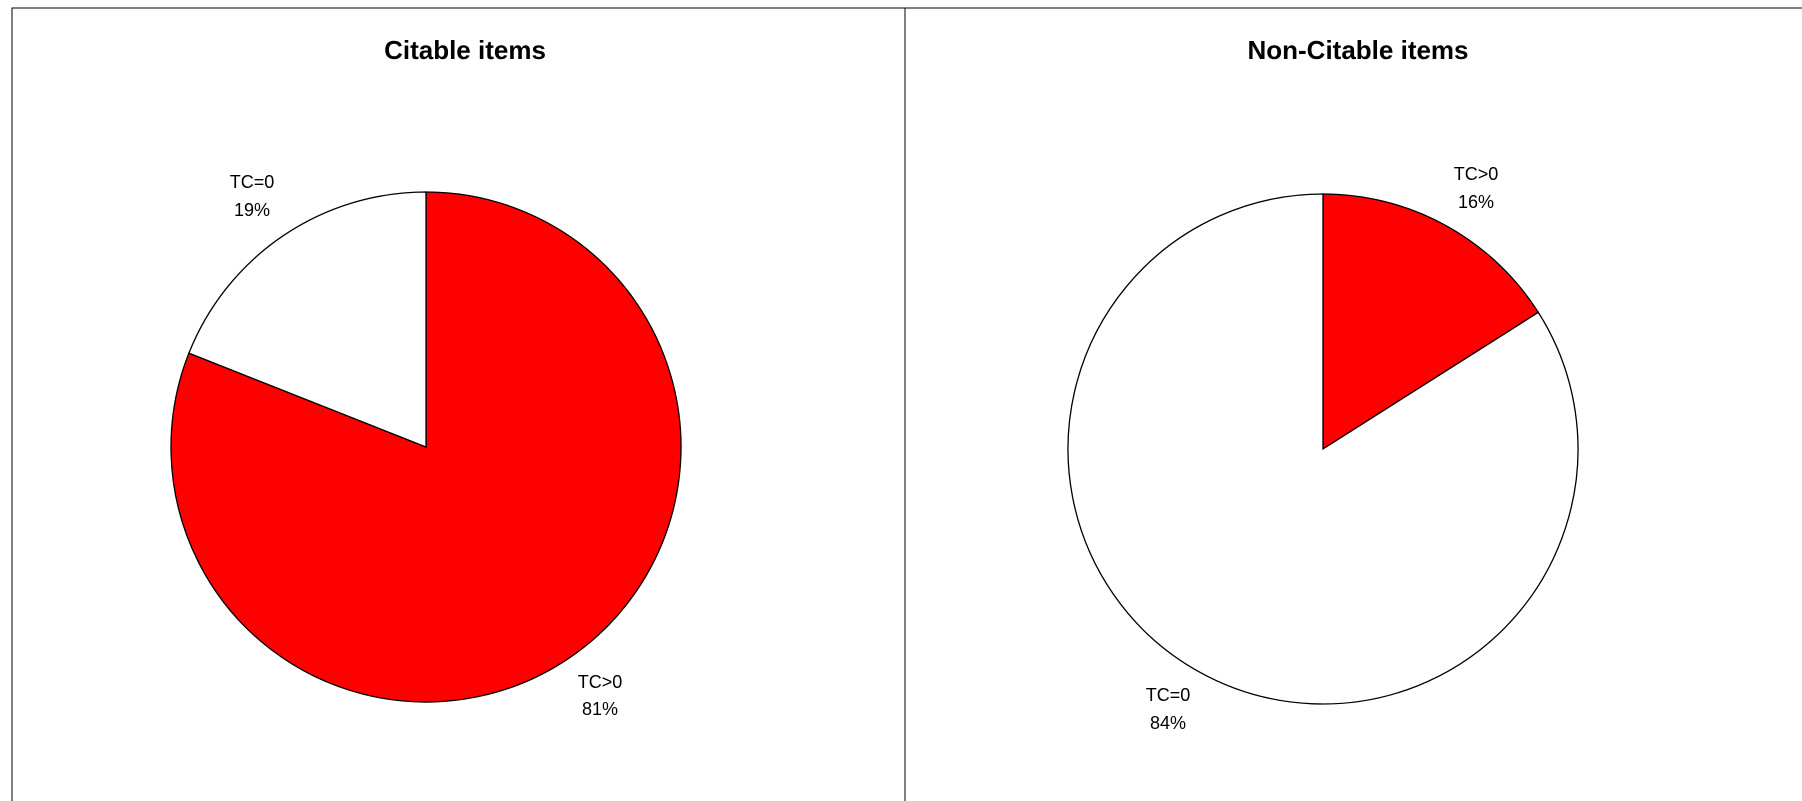 Image resolution: width=1802 pixels, height=801 pixels. What do you see at coordinates (1168, 709) in the screenshot?
I see `slice-label-tc-eq-0: TC=0 84%` at bounding box center [1168, 709].